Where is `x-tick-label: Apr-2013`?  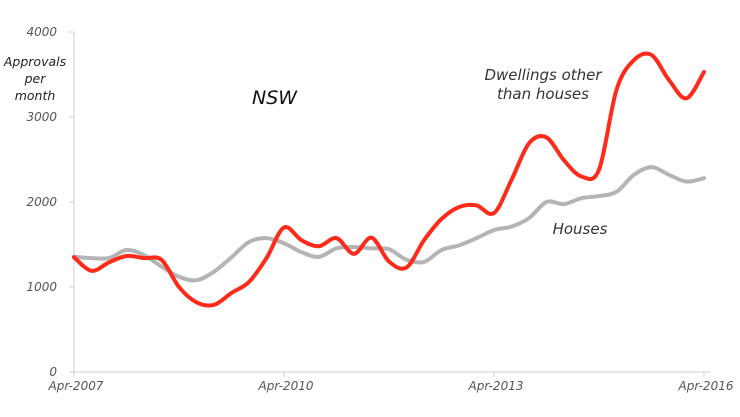
x-tick-label: Apr-2013 is located at coordinates (496, 386).